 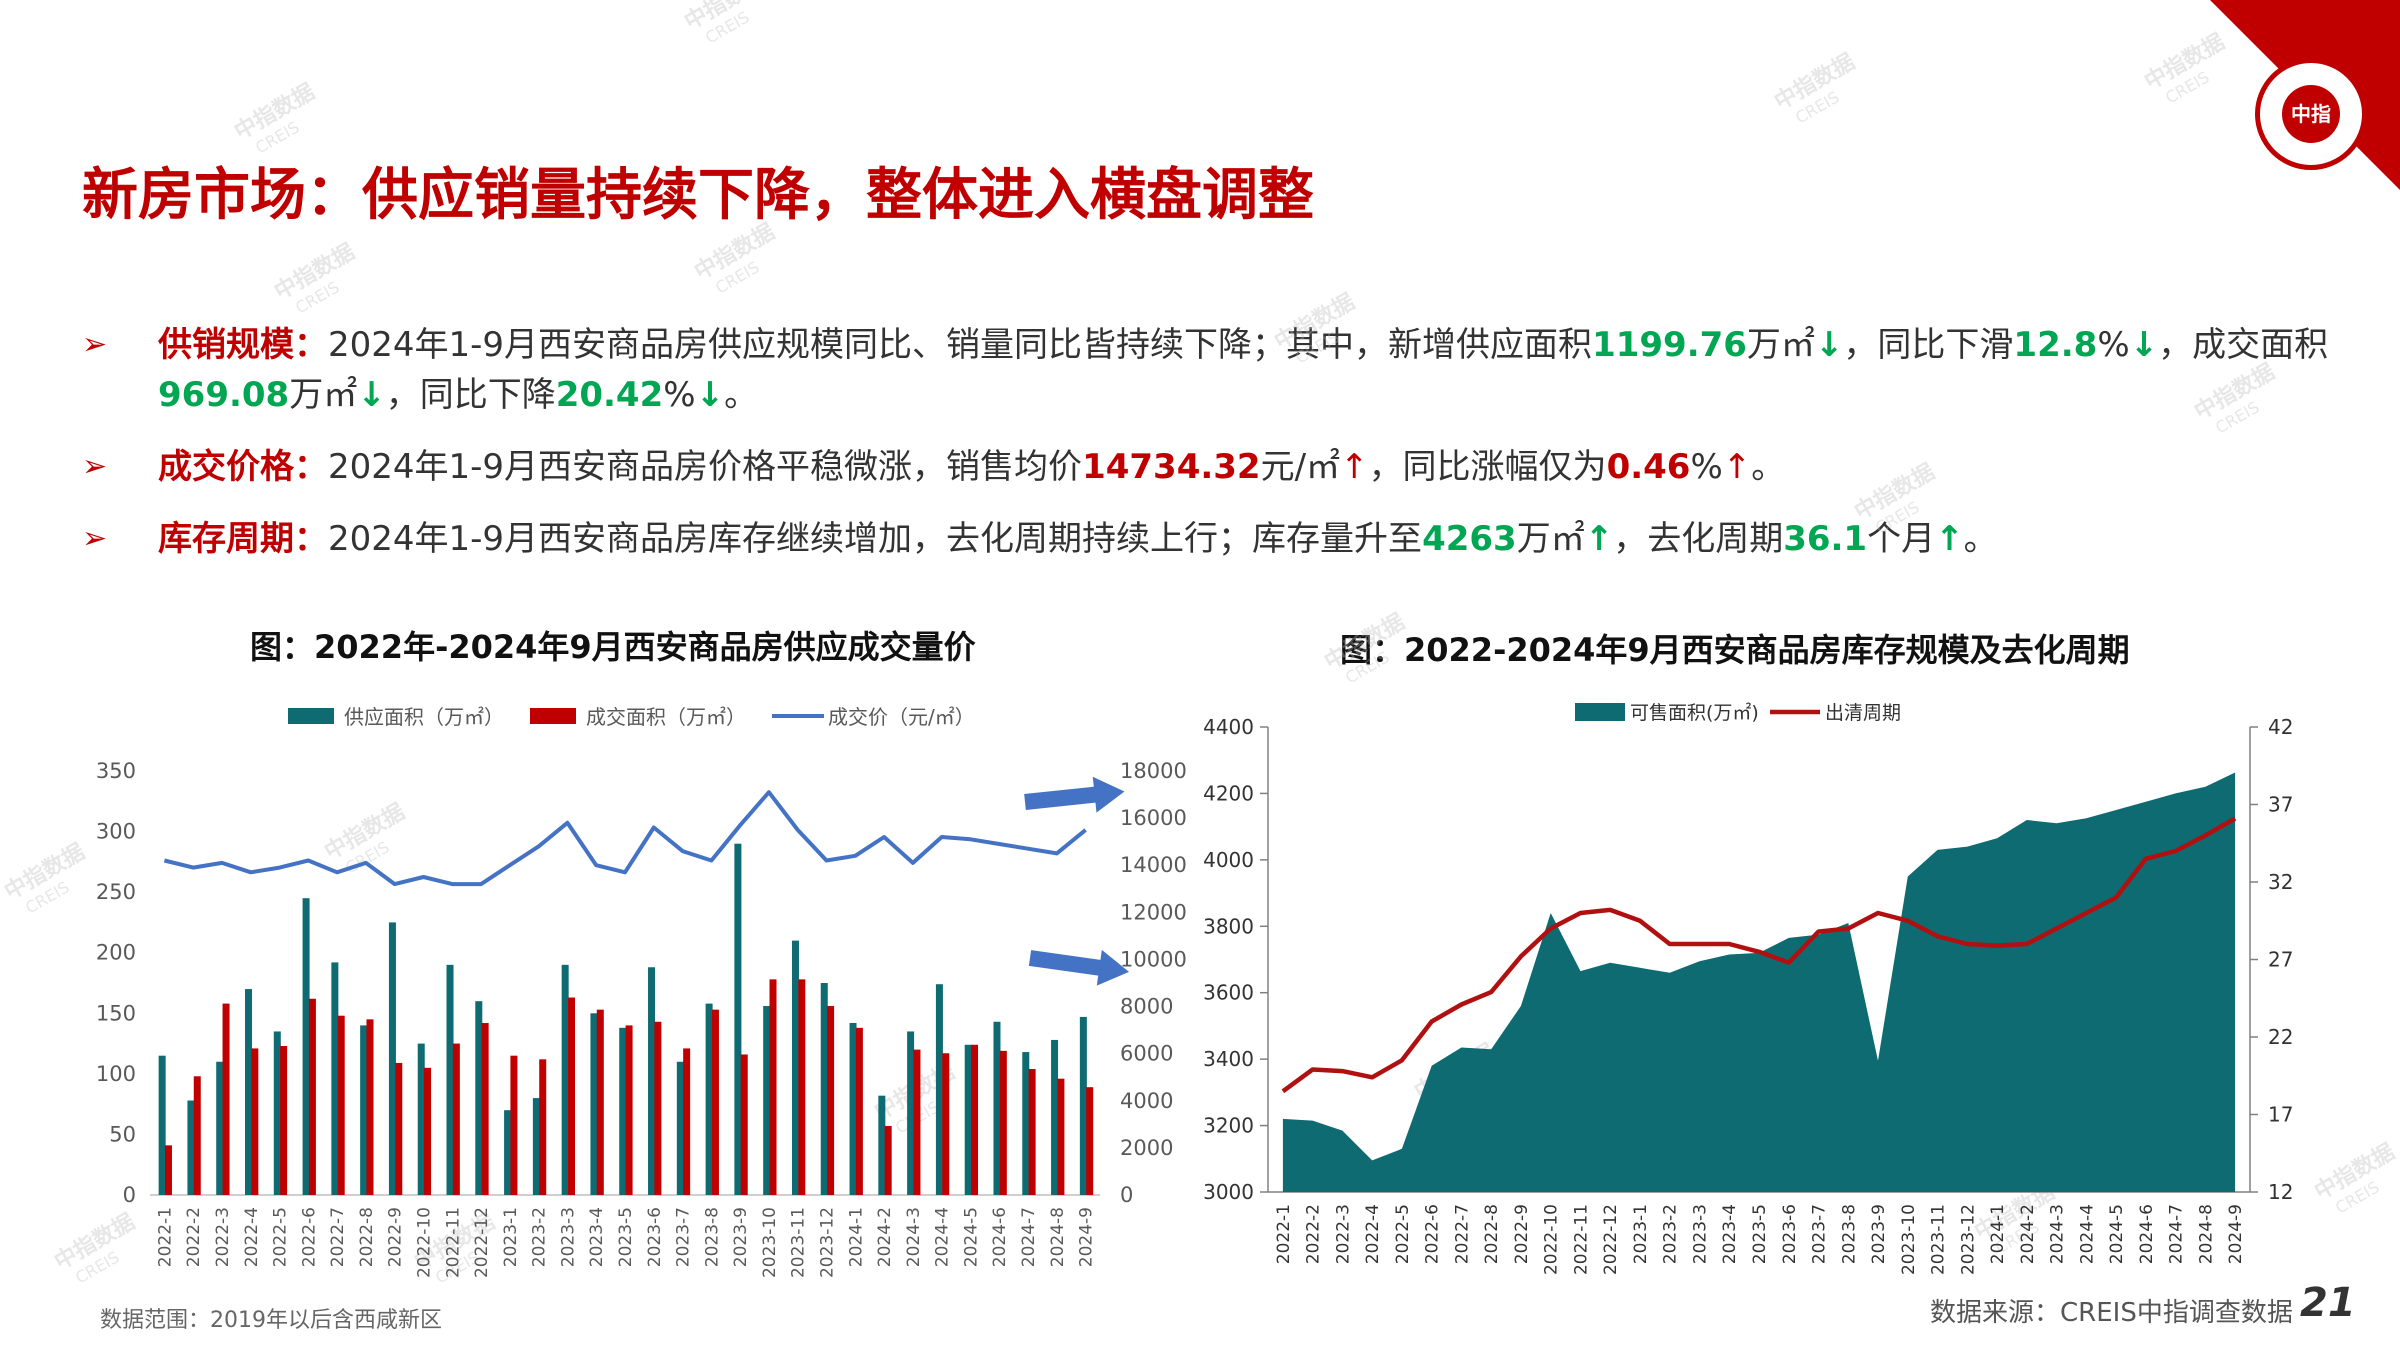 What do you see at coordinates (799, 1242) in the screenshot?
I see `chart1-x-tick: 2023-11` at bounding box center [799, 1242].